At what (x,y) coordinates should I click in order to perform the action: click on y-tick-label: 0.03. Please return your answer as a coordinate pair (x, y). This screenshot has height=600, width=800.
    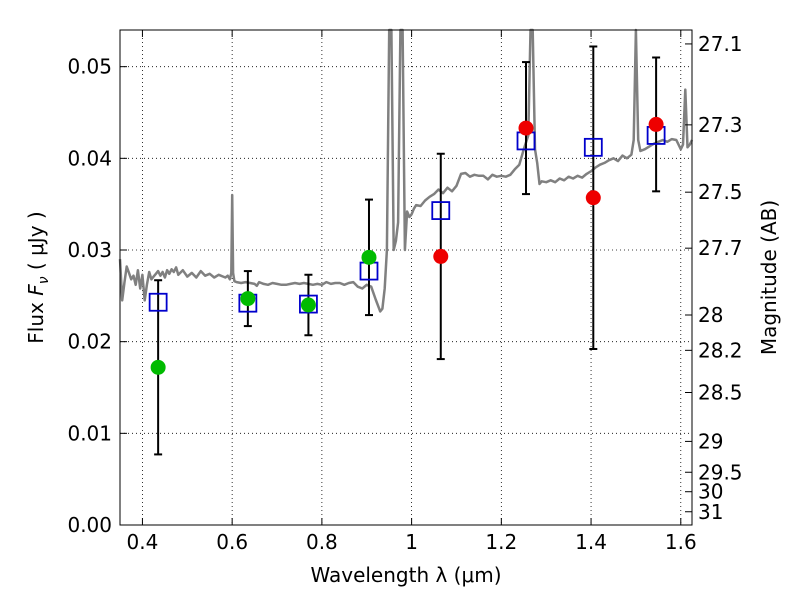
    Looking at the image, I should click on (89, 250).